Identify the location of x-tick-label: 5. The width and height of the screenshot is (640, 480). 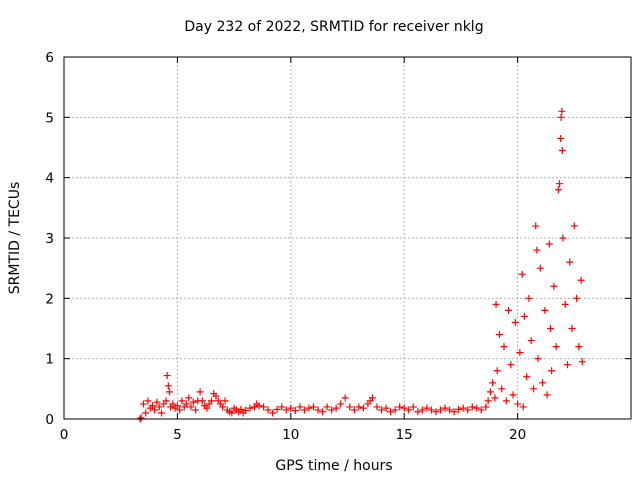
(177, 435).